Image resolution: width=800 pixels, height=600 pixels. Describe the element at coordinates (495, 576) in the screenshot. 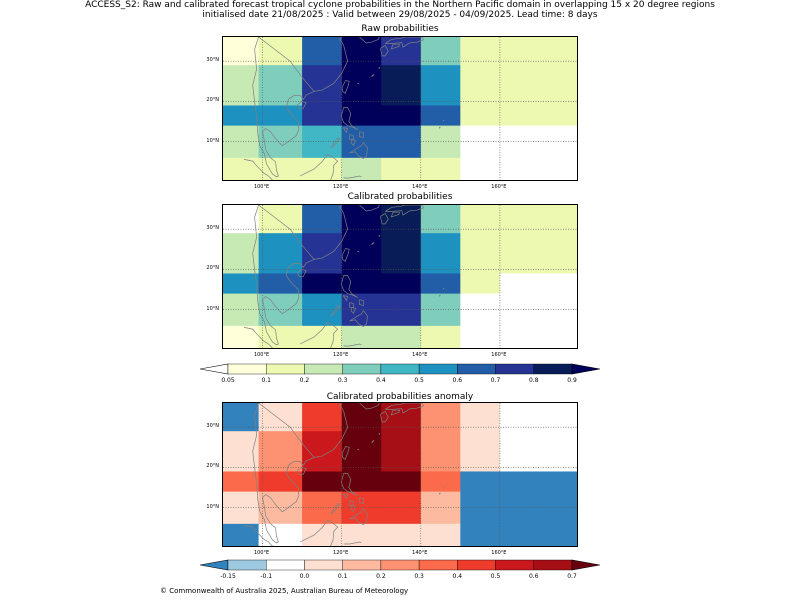

I see `colorbar-tick-label: 0.5` at that location.